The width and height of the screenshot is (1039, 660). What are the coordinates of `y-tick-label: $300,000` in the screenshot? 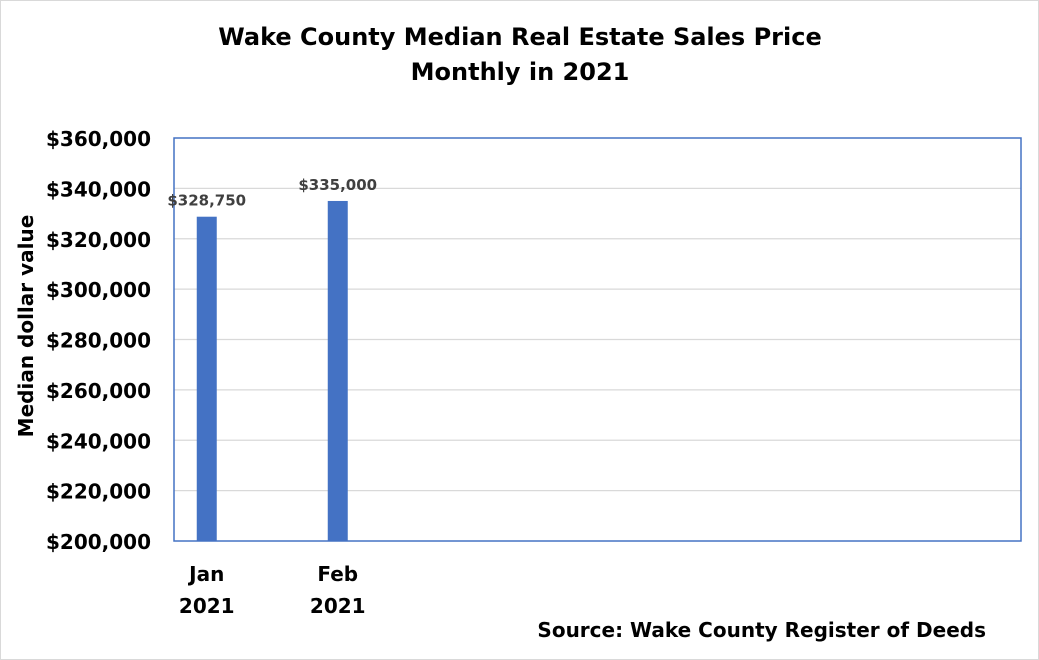 It's located at (98, 290).